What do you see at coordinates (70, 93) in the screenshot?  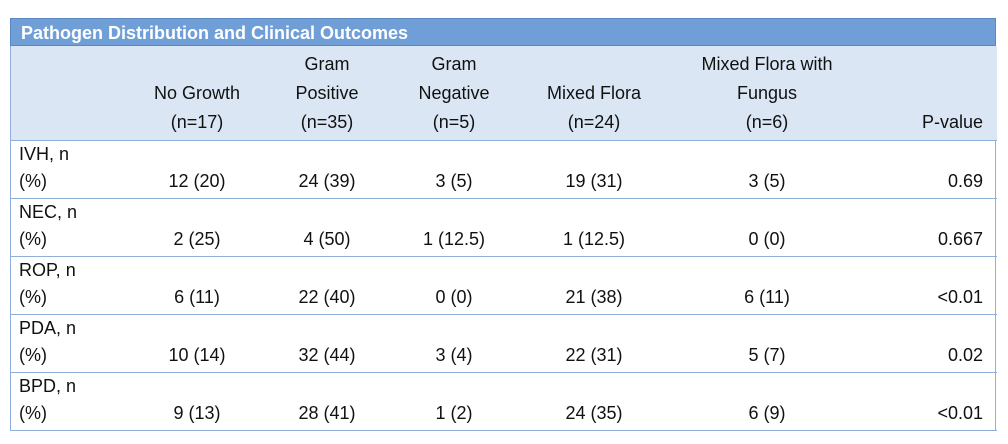 I see `header-label-cell` at bounding box center [70, 93].